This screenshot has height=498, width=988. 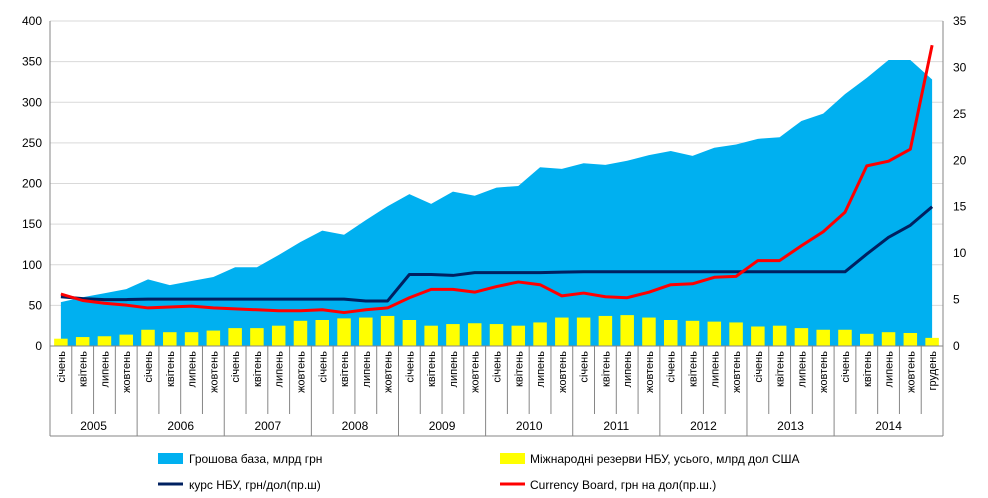 What do you see at coordinates (38, 346) in the screenshot?
I see `left-tick-label: 0` at bounding box center [38, 346].